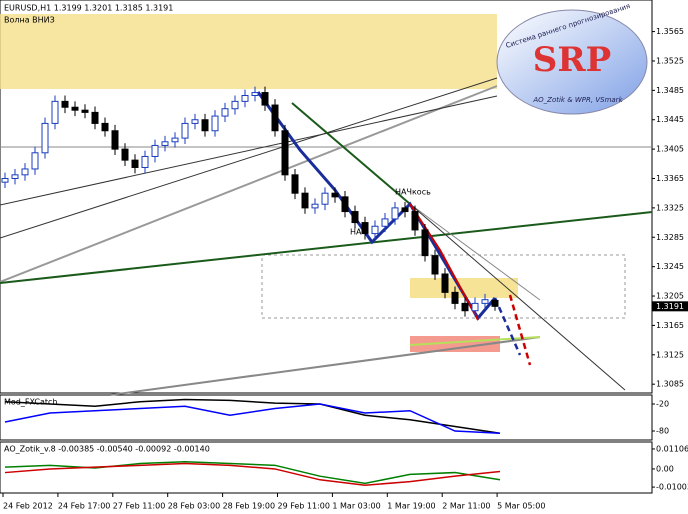 This screenshot has height=514, width=688. Describe the element at coordinates (411, 506) in the screenshot. I see `x-tick-label: 1 Mar 19:00` at that location.